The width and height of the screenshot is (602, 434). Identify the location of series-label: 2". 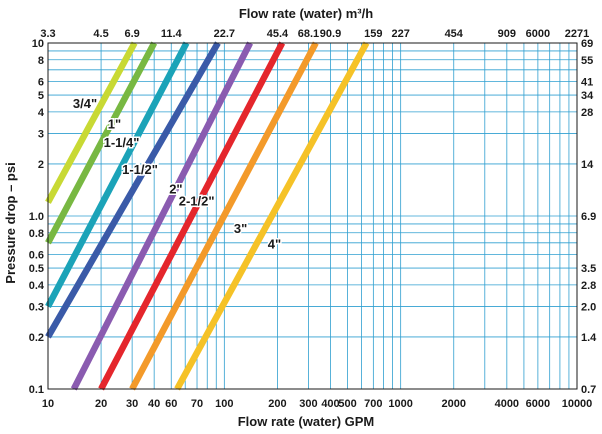
(175, 188).